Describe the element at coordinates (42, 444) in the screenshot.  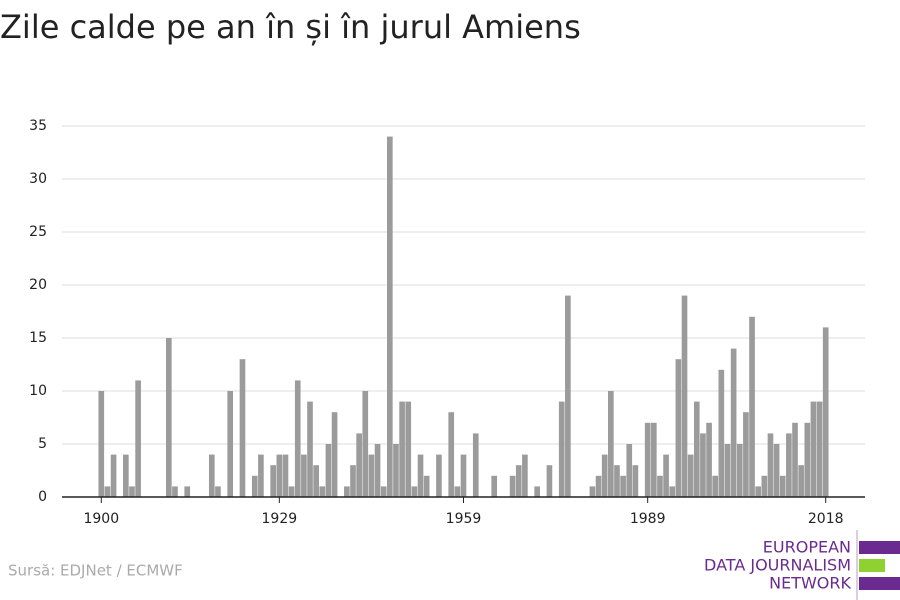
I see `y-tick-label: 5` at that location.